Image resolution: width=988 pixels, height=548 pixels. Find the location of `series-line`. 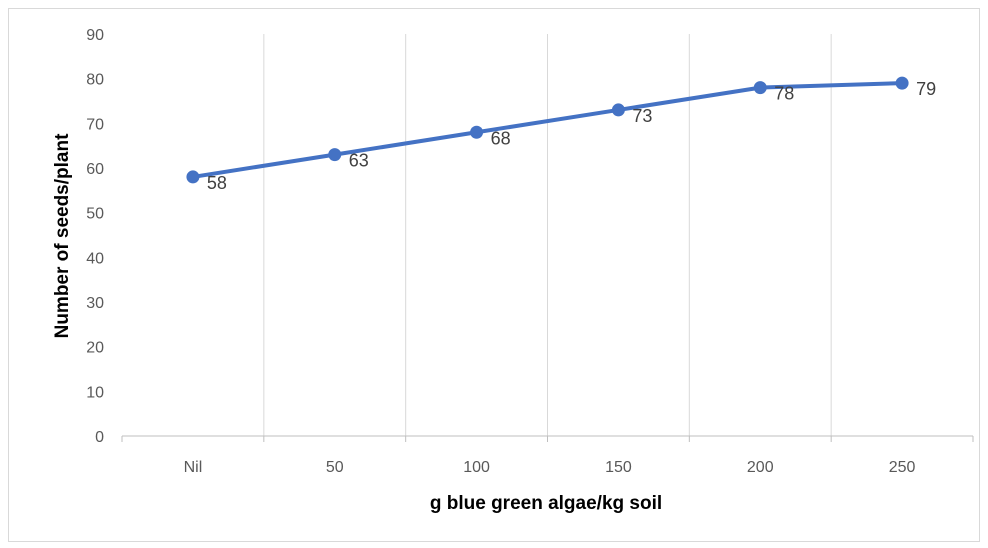

series-line is located at coordinates (547, 130).